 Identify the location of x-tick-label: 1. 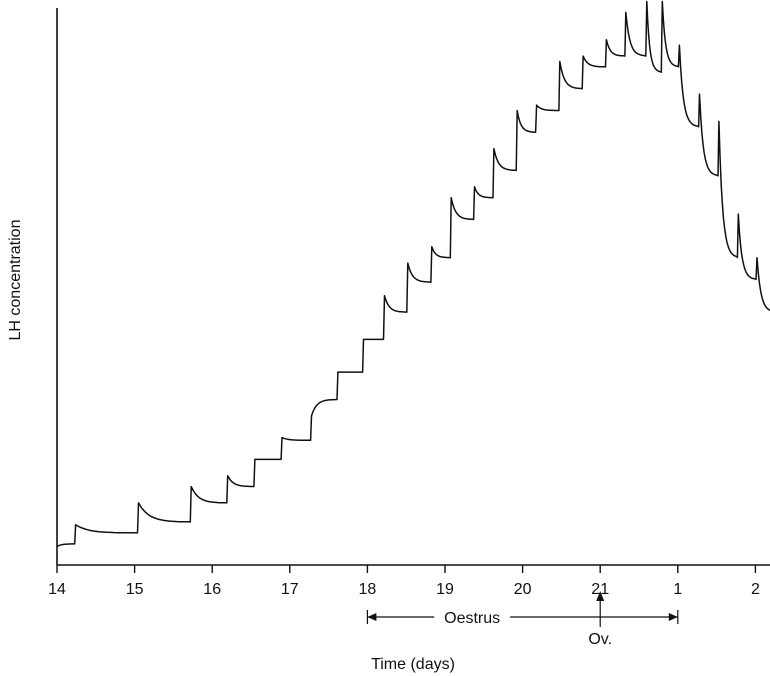
(677, 589).